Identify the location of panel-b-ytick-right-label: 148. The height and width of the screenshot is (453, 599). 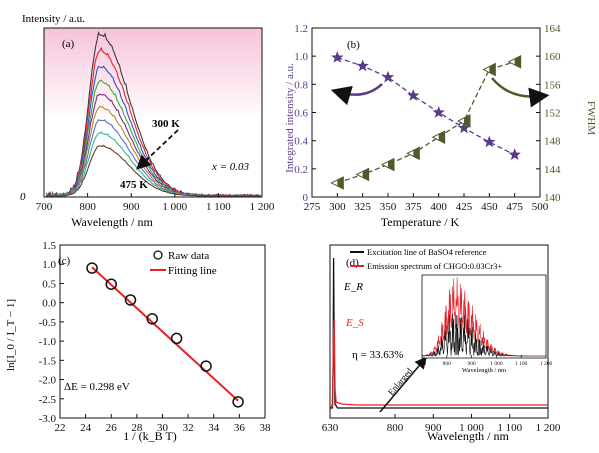
(552, 142).